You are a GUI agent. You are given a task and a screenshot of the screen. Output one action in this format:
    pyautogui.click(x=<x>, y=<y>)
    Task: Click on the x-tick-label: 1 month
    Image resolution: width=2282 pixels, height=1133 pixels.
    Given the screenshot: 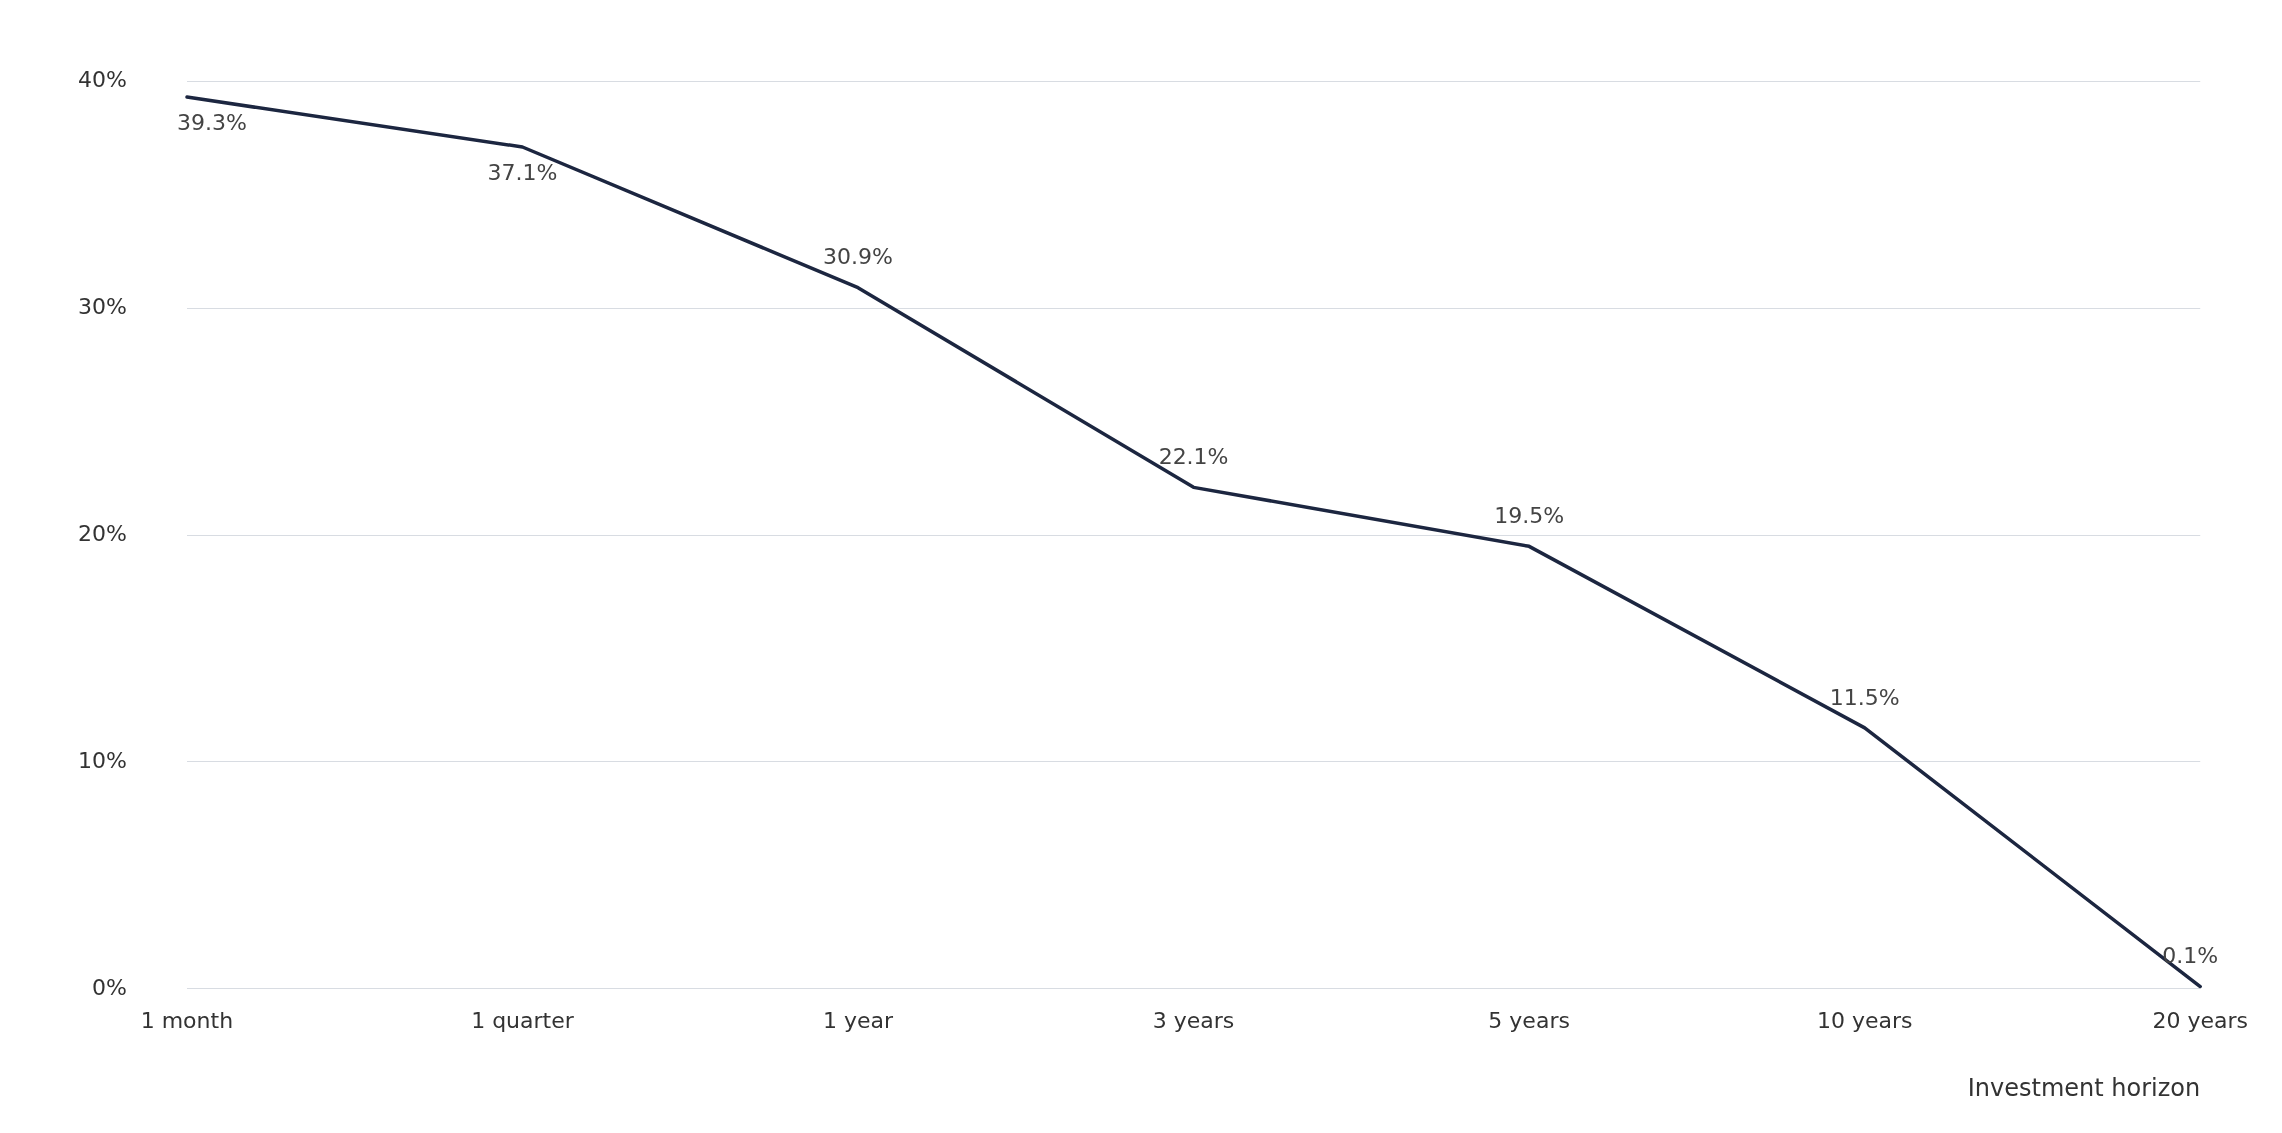 What is the action you would take?
    pyautogui.click(x=187, y=1020)
    